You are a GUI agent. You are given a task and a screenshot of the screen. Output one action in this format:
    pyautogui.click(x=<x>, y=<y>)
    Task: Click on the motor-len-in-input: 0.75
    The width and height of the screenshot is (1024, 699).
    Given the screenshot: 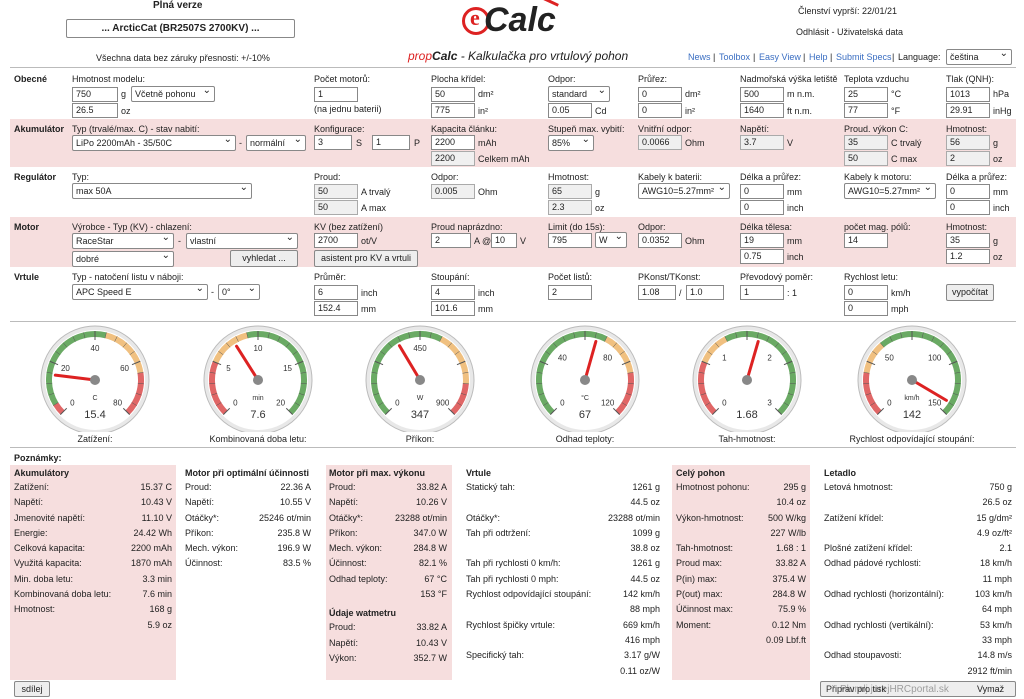 What is the action you would take?
    pyautogui.click(x=762, y=256)
    